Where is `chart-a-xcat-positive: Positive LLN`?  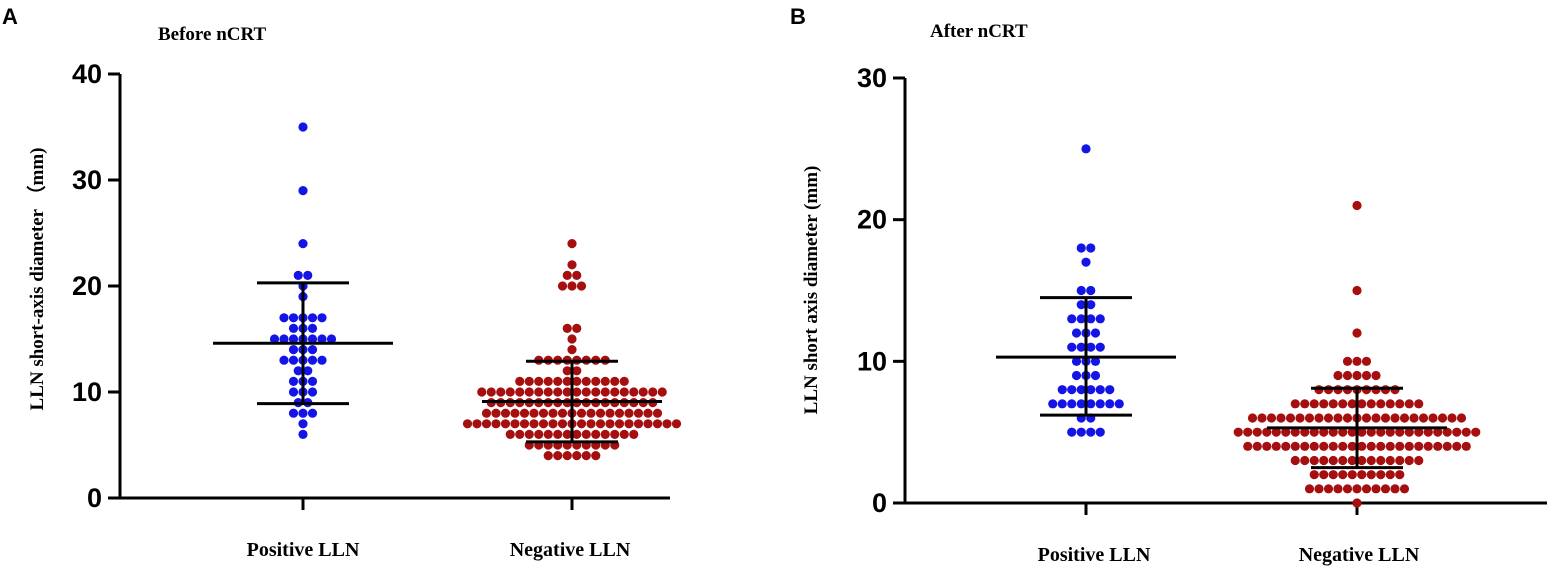
chart-a-xcat-positive: Positive LLN is located at coordinates (303, 550).